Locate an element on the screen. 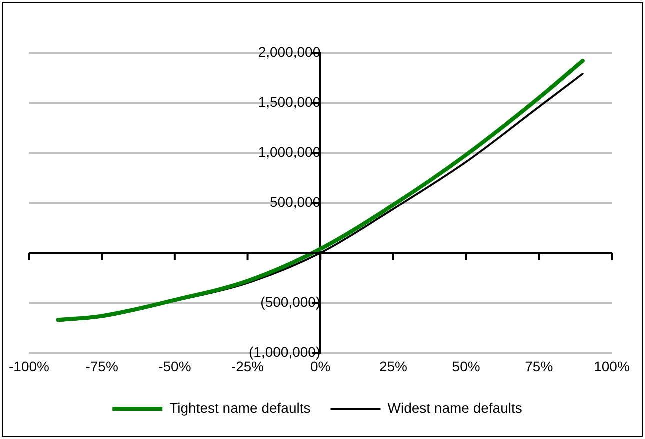 The image size is (645, 439). y-tick-label: 500,000 is located at coordinates (295, 202).